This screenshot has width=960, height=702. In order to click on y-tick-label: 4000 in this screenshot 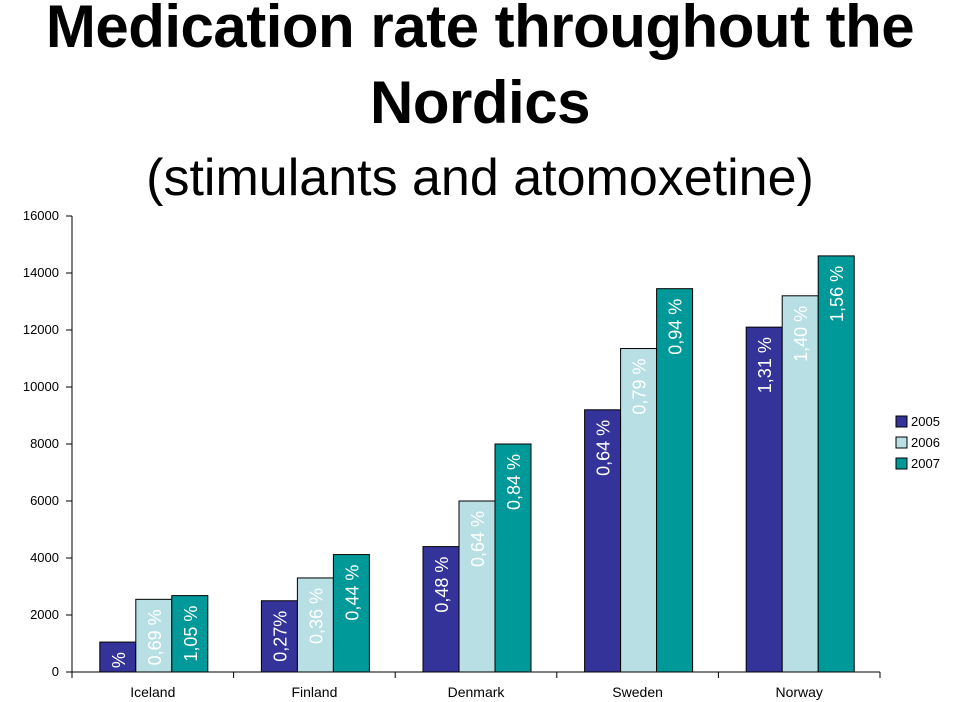, I will do `click(44, 557)`.